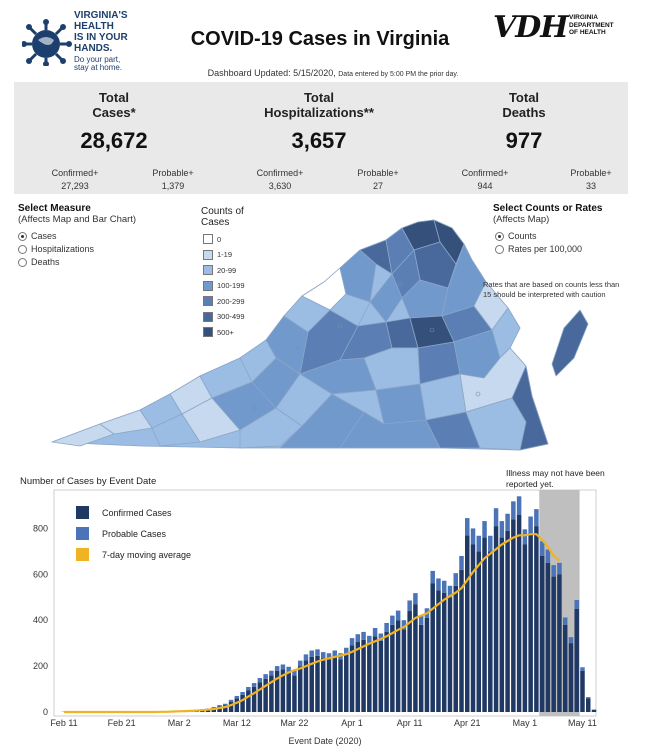 The width and height of the screenshot is (666, 753). I want to click on confirmed-value: 944, so click(485, 186).